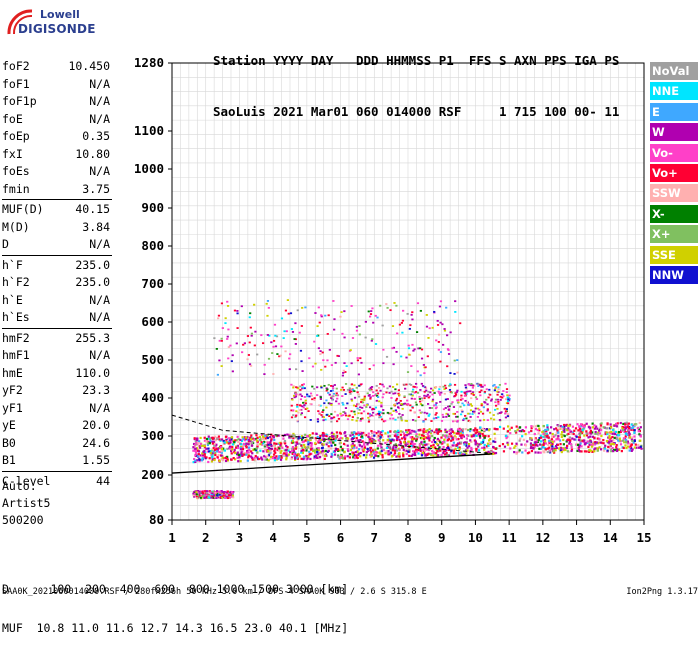 Image resolution: width=700 pixels, height=648 pixels. I want to click on param-value: 44, so click(103, 480).